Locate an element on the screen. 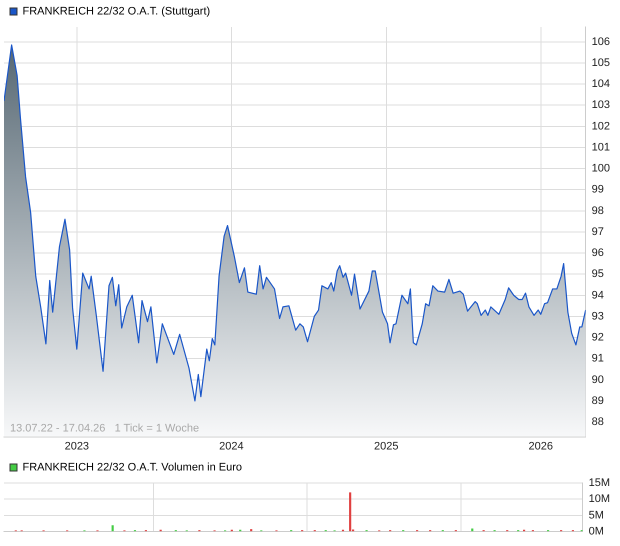 Image resolution: width=620 pixels, height=546 pixels. y-tick-label: 99 is located at coordinates (598, 190).